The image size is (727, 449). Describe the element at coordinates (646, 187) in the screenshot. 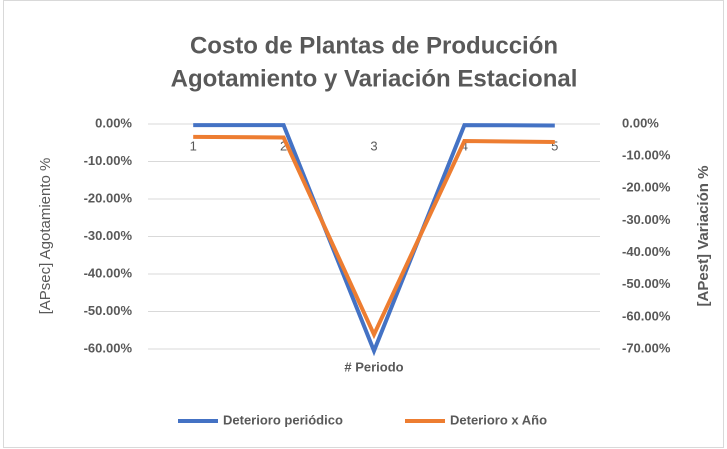

I see `y2-tick-label: -20.00%` at that location.